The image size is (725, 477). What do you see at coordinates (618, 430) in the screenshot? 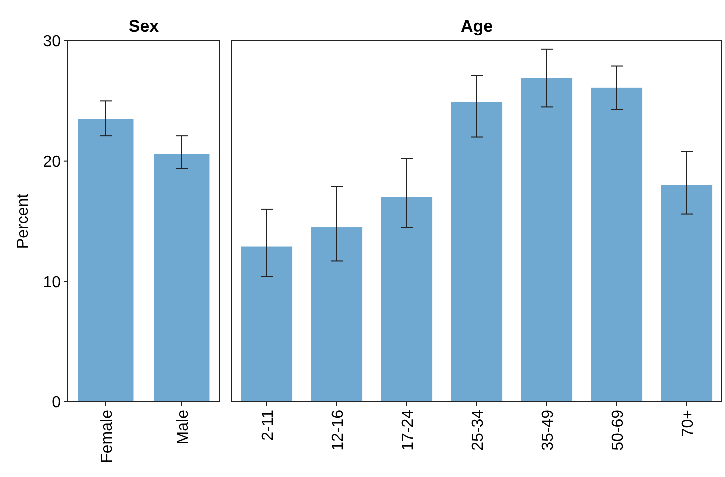
I see `x-tick-label: 50-69` at bounding box center [618, 430].